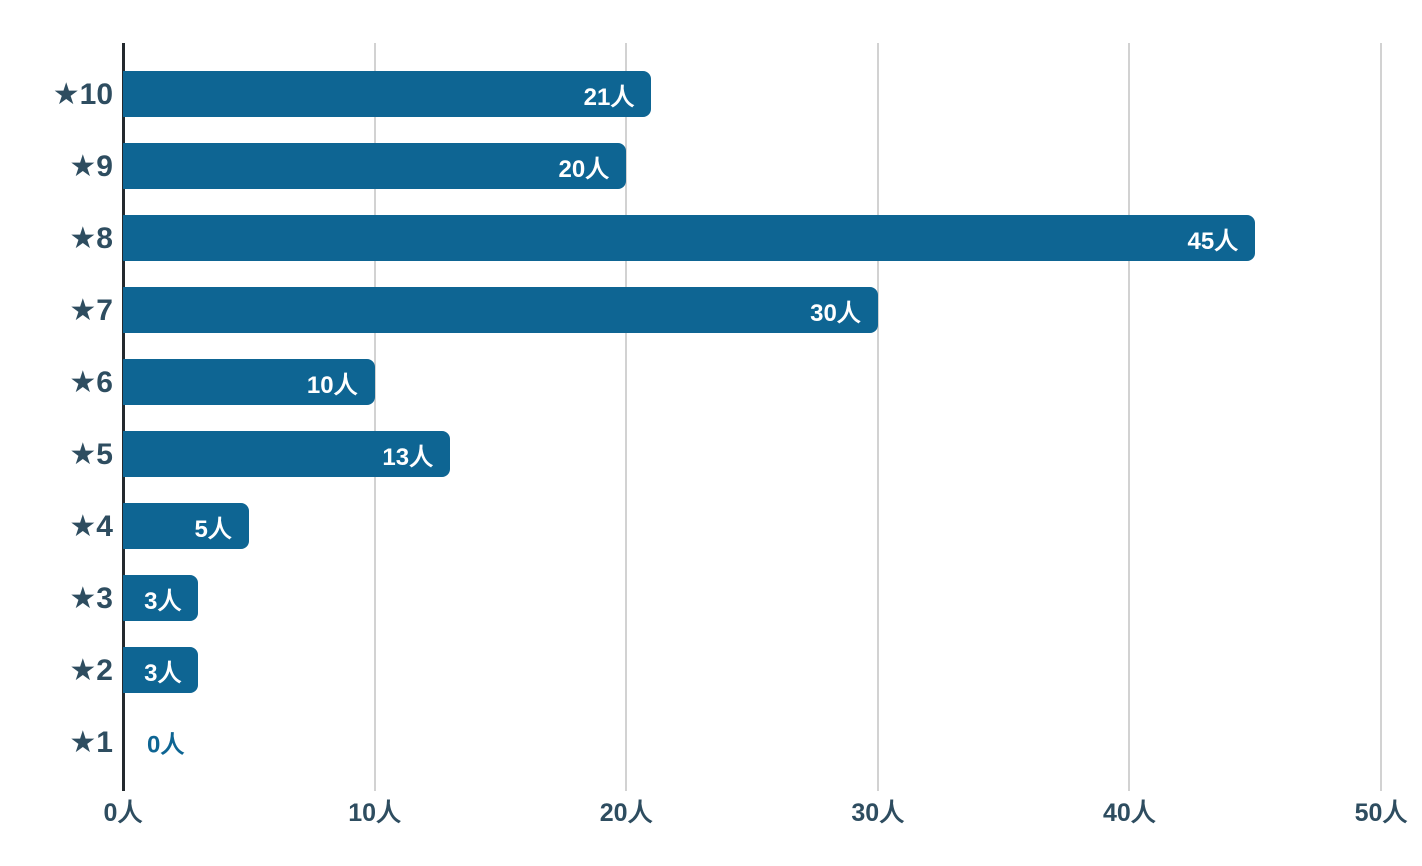 This screenshot has height=866, width=1422. Describe the element at coordinates (91, 382) in the screenshot. I see `y-axis-label: ★6` at that location.